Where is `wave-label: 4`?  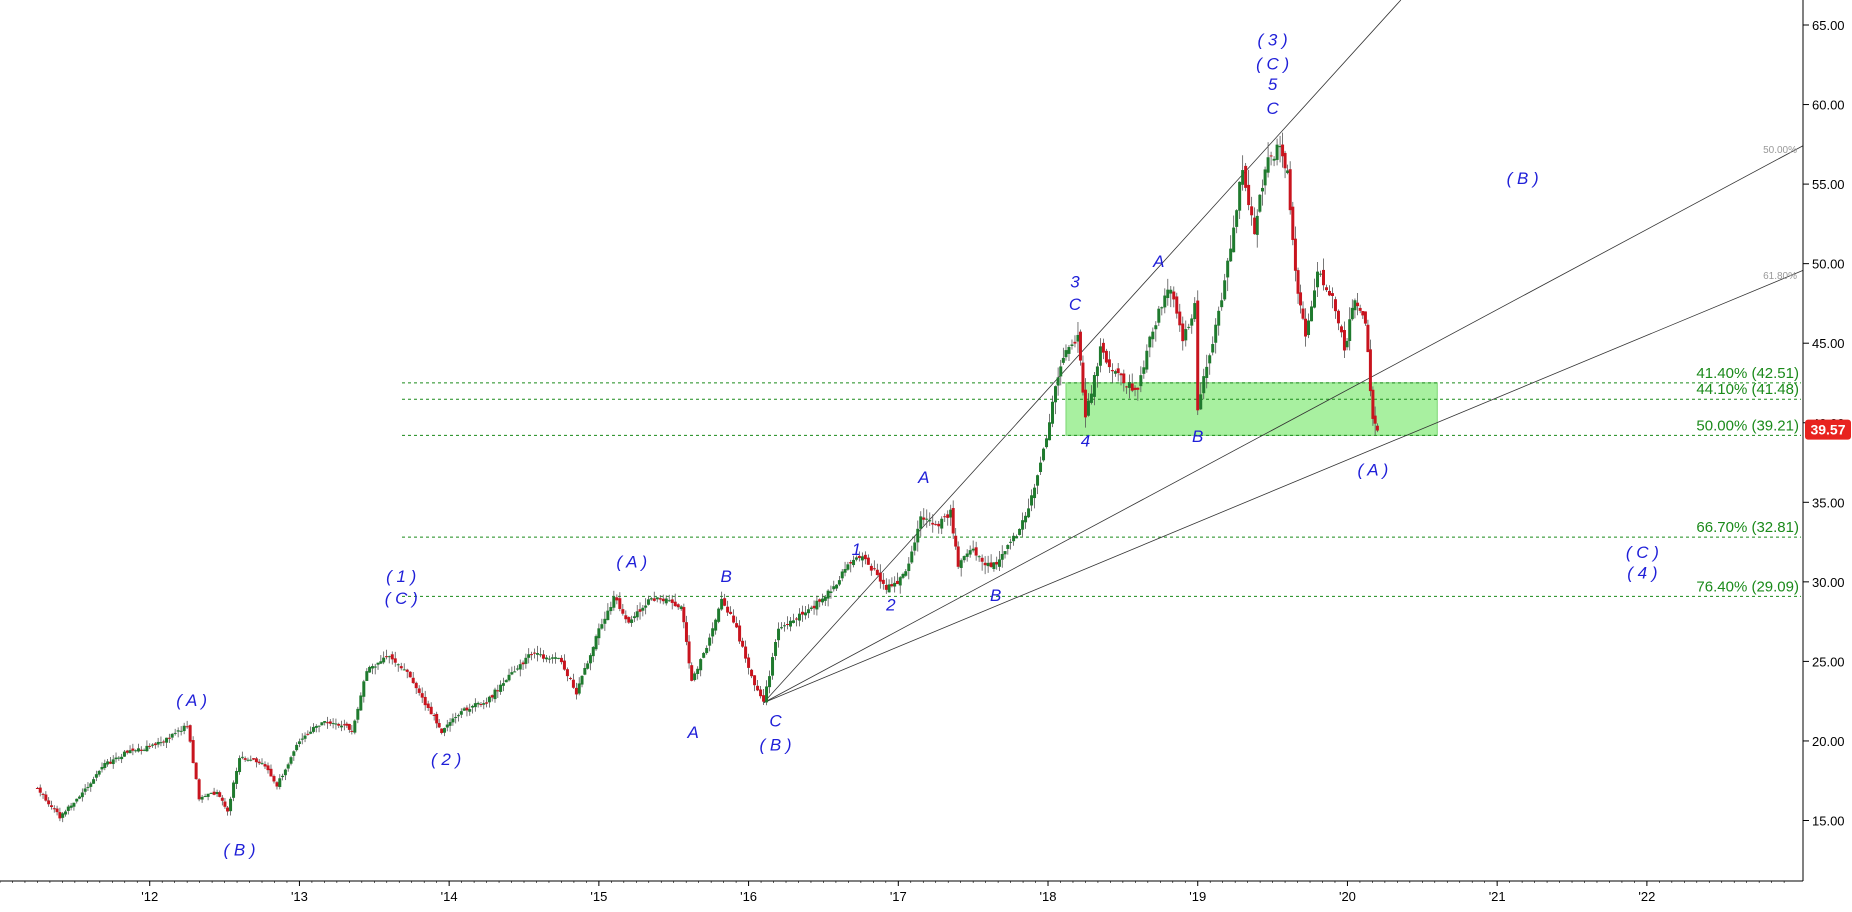 wave-label: 4 is located at coordinates (1085, 441).